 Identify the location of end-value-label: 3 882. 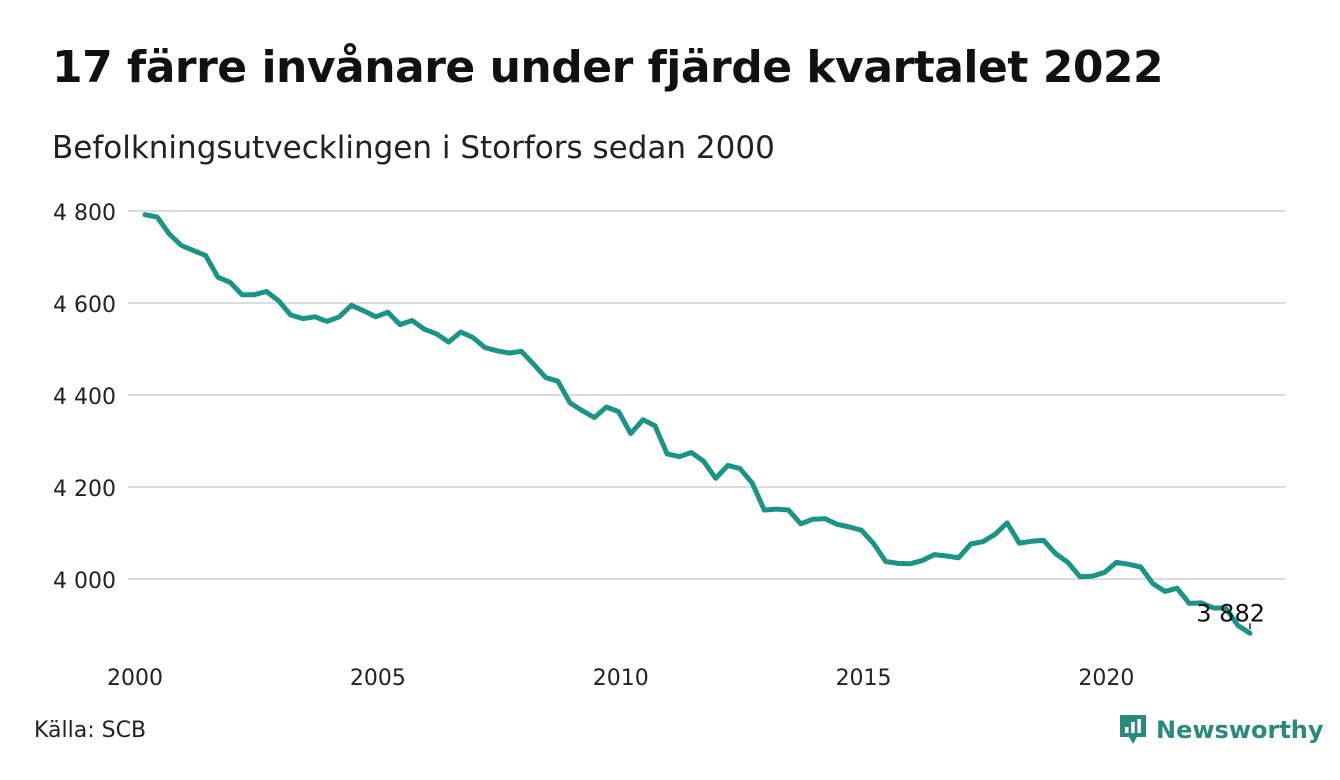
(1230, 613).